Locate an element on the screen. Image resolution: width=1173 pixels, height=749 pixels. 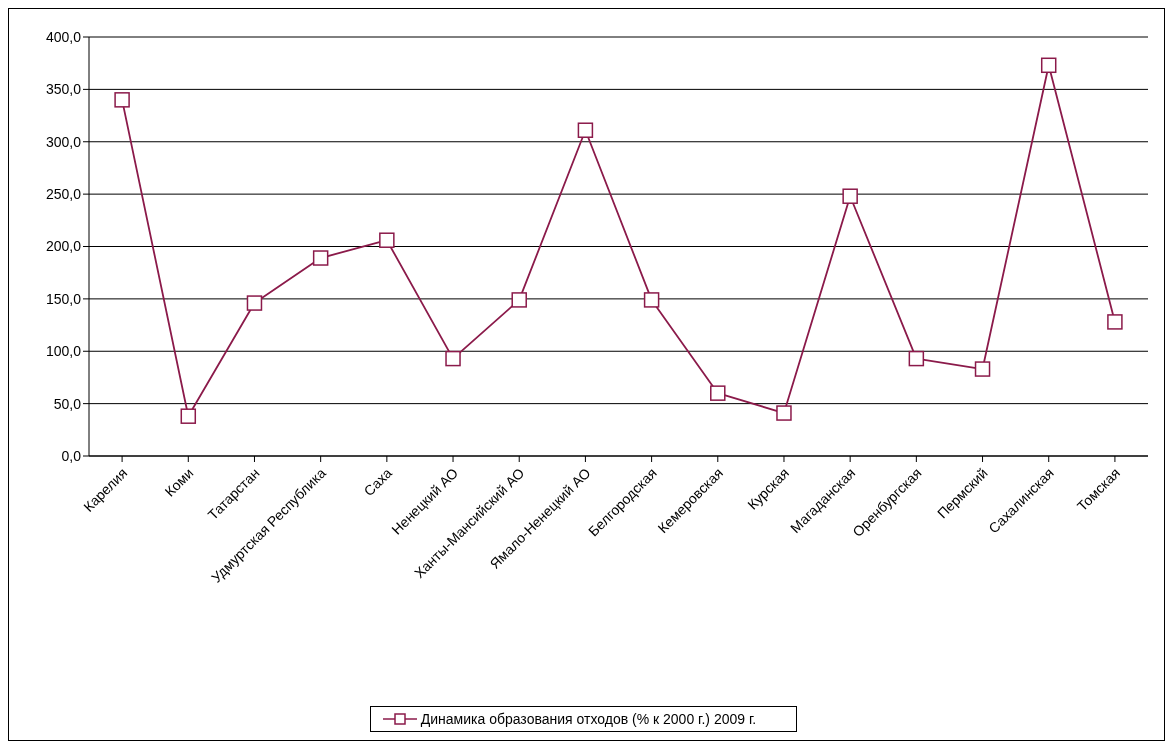
y-tick-label: 250,0 is located at coordinates (63, 194).